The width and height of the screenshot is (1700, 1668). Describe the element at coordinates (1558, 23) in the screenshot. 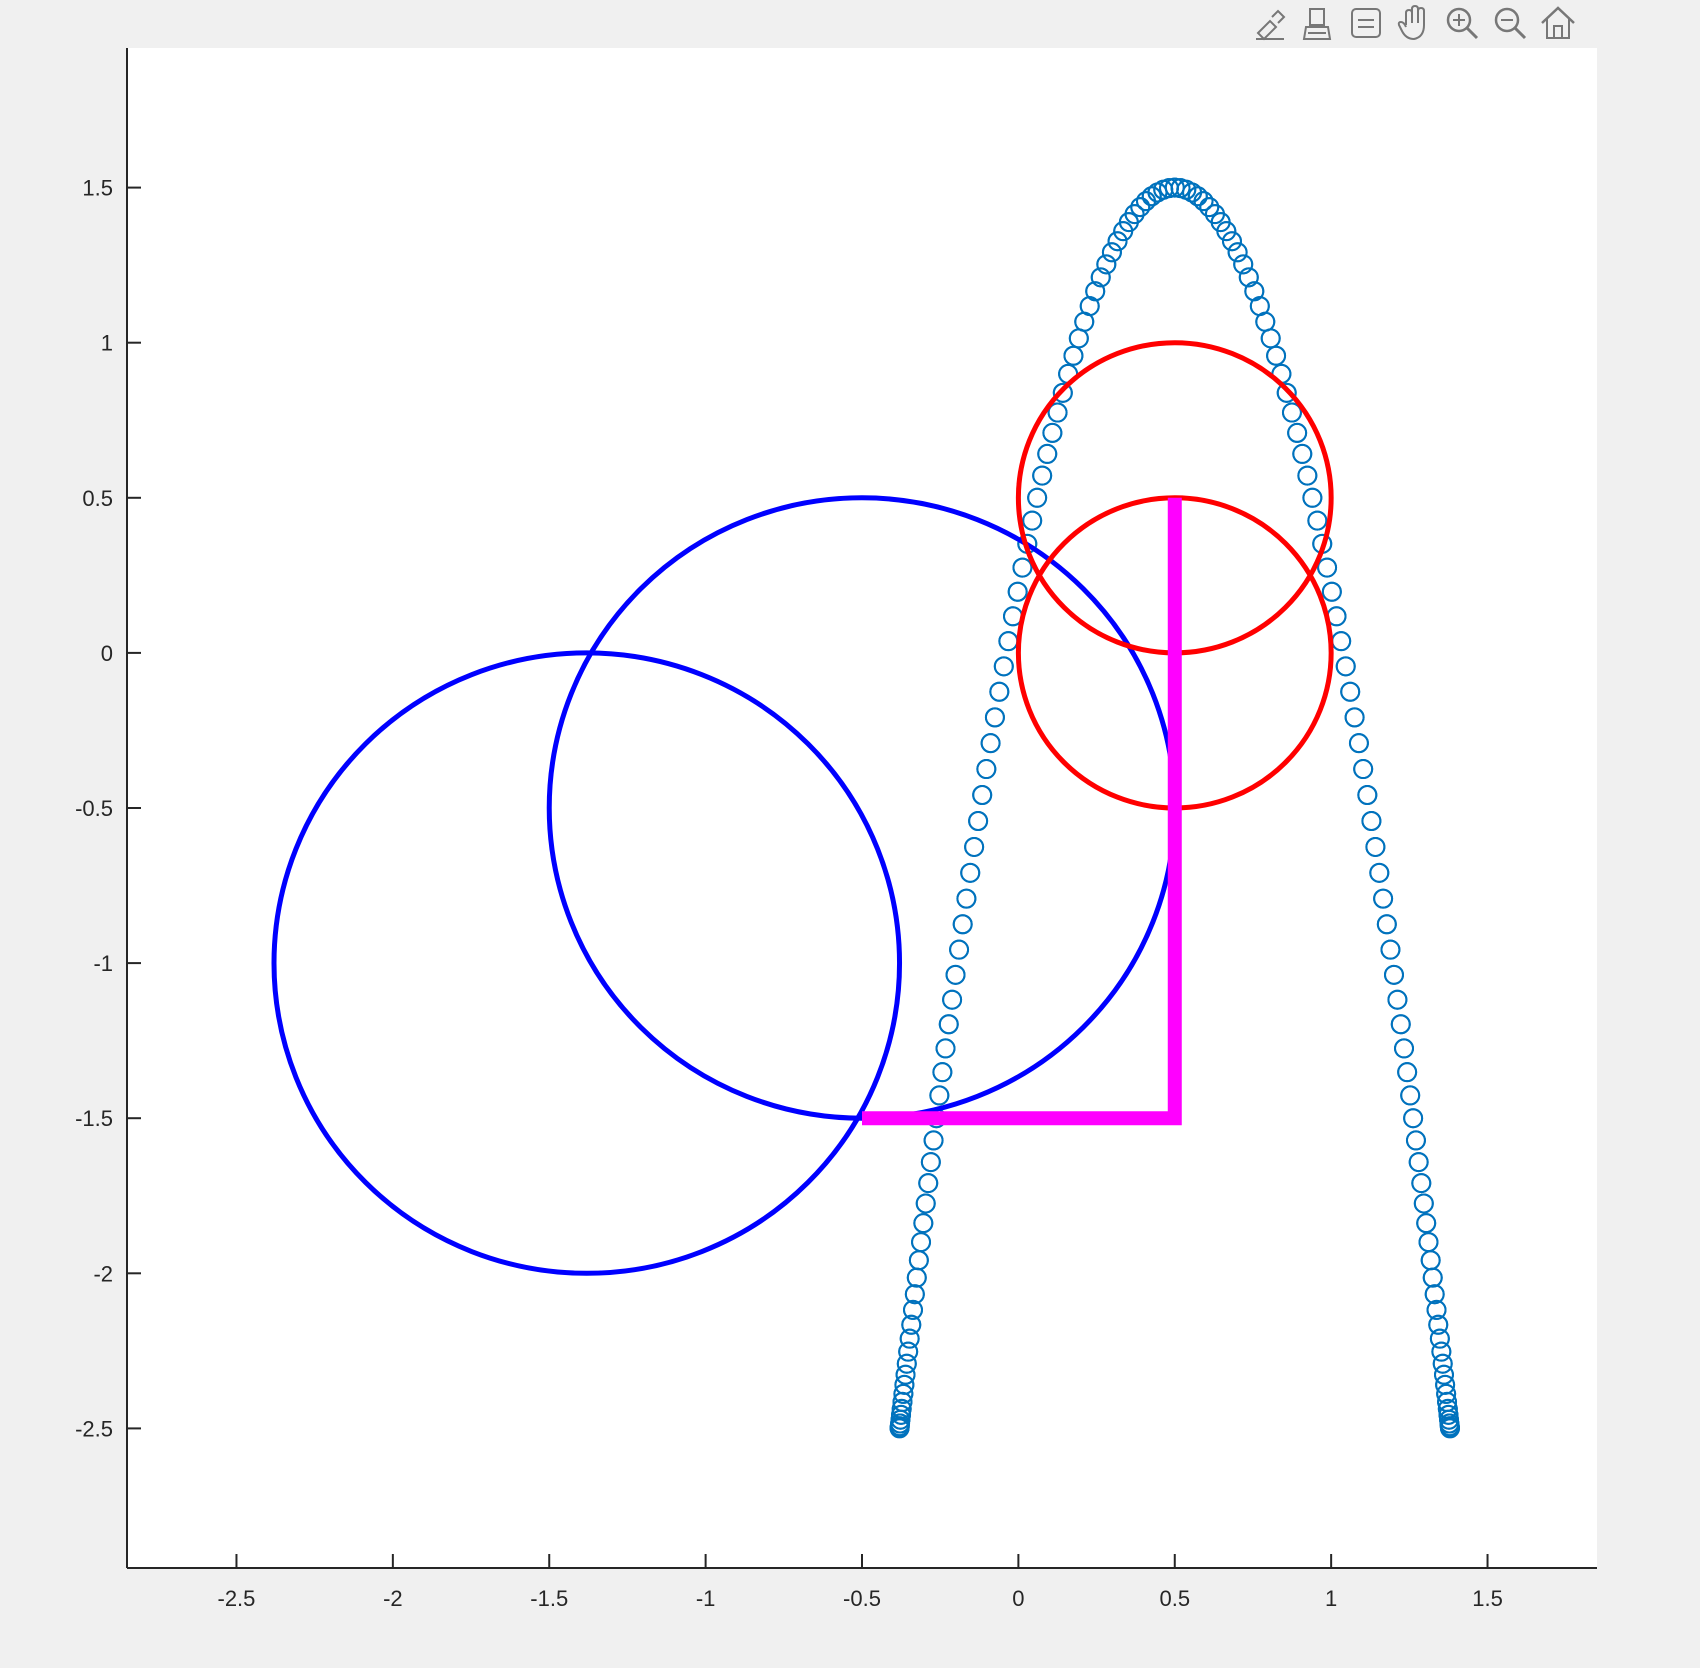

I see `home-button` at that location.